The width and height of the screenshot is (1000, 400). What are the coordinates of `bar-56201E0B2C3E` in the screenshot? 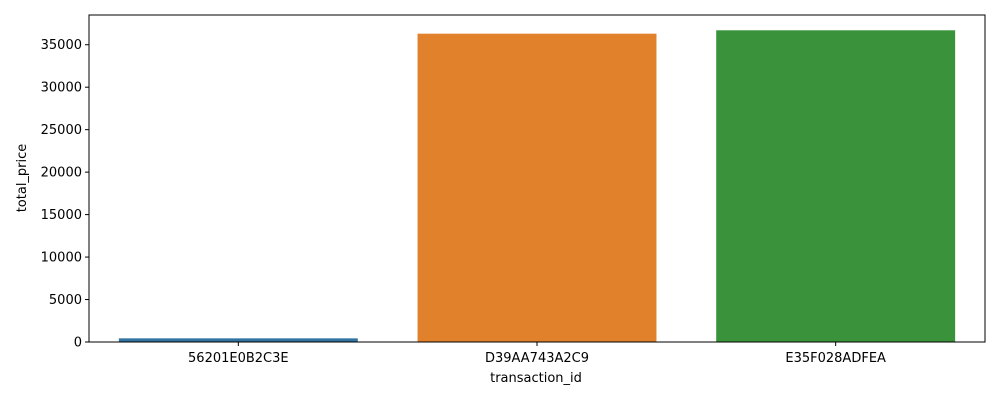 It's located at (238, 340).